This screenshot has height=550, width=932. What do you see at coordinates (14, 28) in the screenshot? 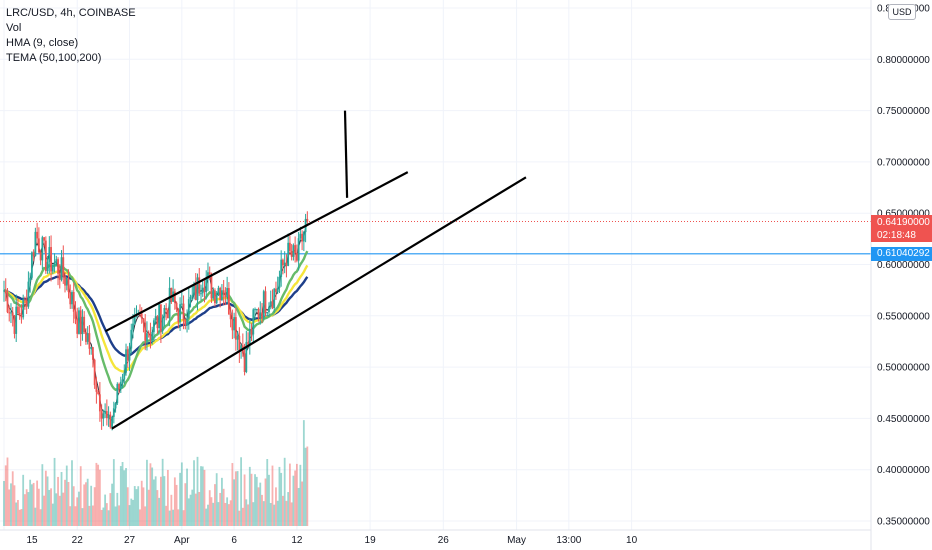
I see `volume-label: Vol` at bounding box center [14, 28].